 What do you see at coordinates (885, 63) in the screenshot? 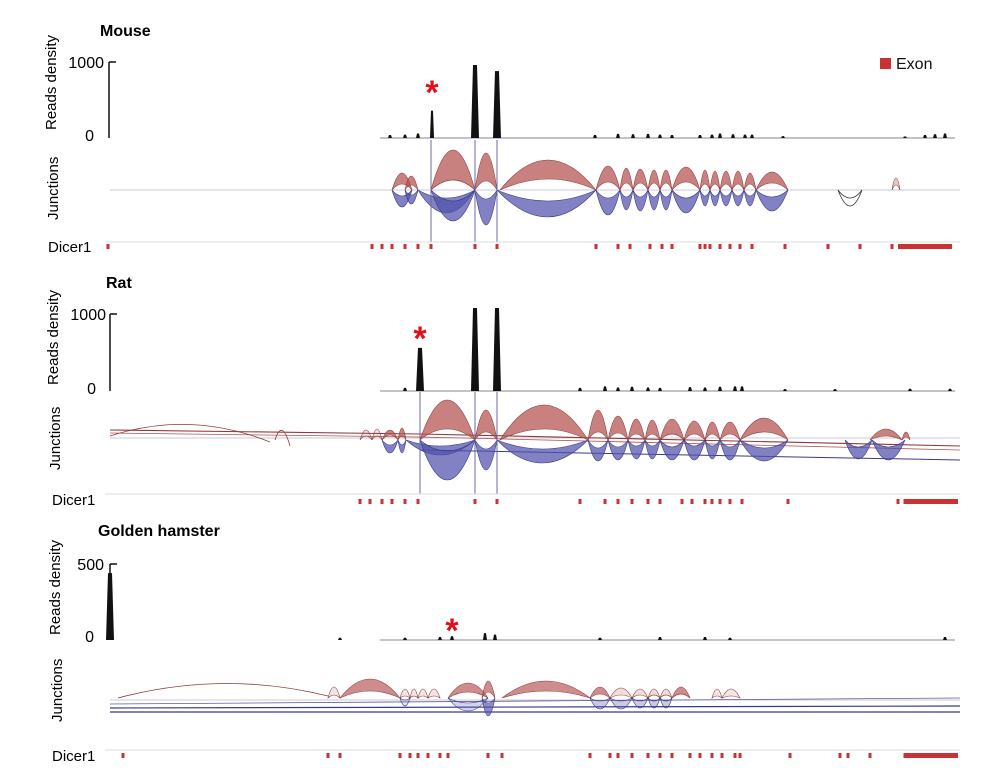
I see `legend-exon-swatch` at bounding box center [885, 63].